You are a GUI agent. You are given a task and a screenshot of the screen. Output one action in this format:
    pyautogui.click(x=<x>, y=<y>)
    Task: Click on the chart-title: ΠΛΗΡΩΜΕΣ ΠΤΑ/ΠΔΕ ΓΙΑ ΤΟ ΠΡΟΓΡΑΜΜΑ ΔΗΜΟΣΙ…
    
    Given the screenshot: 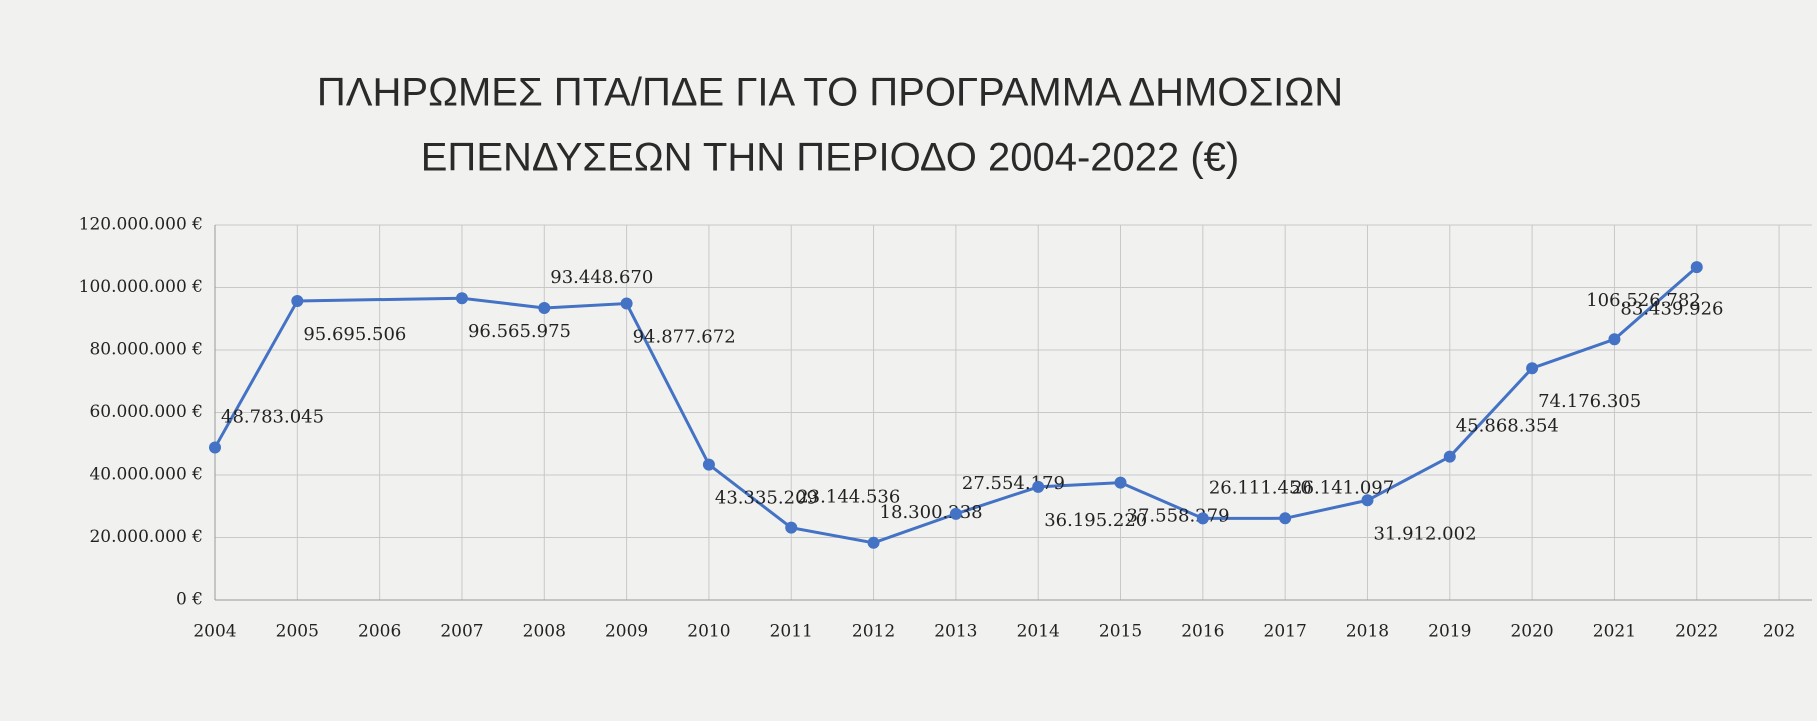 What is the action you would take?
    pyautogui.click(x=830, y=93)
    